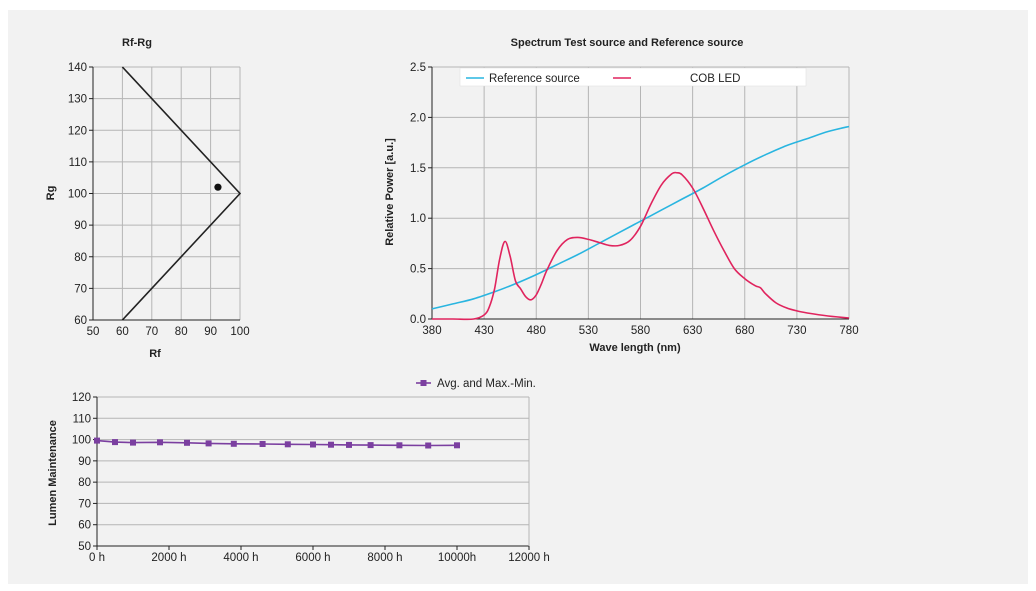 The width and height of the screenshot is (1036, 591). Describe the element at coordinates (168, 558) in the screenshot. I see `lumen-x-tick-label: 2000 h` at that location.